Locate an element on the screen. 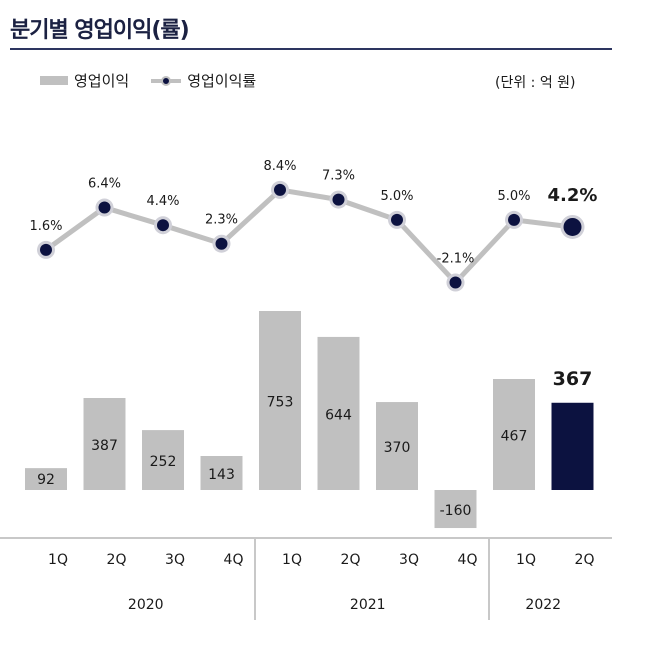 This screenshot has width=660, height=649. bar-data-label: -160 is located at coordinates (456, 511).